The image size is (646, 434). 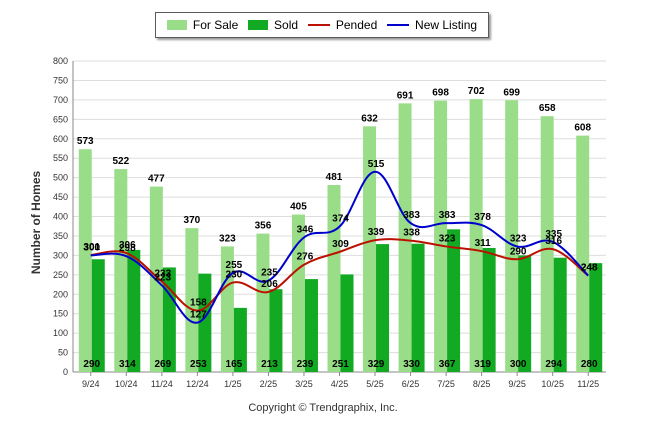 I want to click on data-label-sold: 280, so click(x=589, y=364).